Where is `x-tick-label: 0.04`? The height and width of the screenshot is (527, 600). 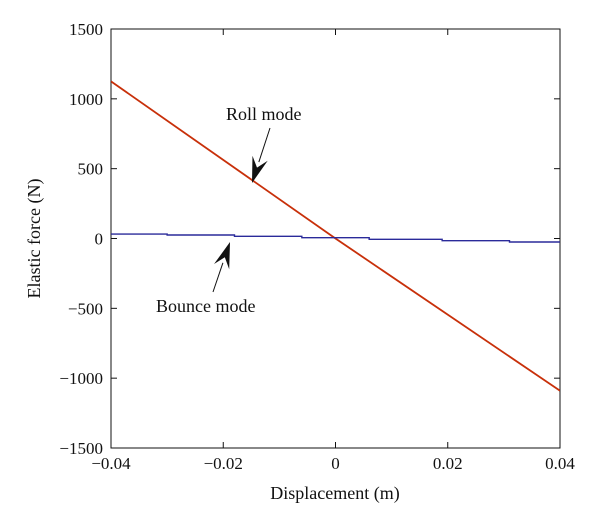 x-tick-label: 0.04 is located at coordinates (560, 463).